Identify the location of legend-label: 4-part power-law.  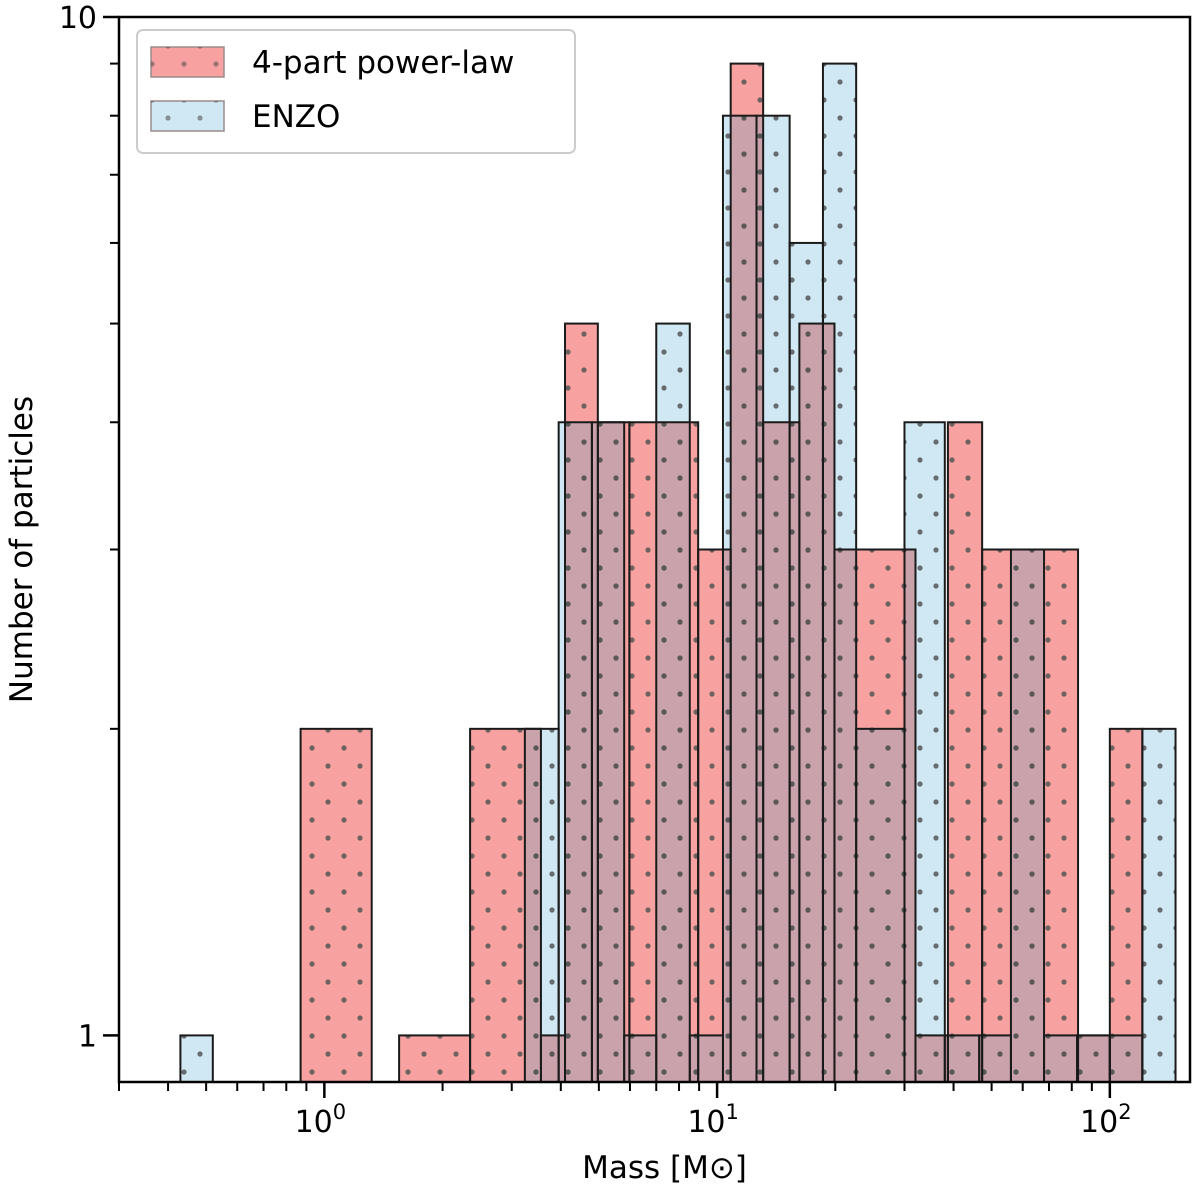
(383, 63).